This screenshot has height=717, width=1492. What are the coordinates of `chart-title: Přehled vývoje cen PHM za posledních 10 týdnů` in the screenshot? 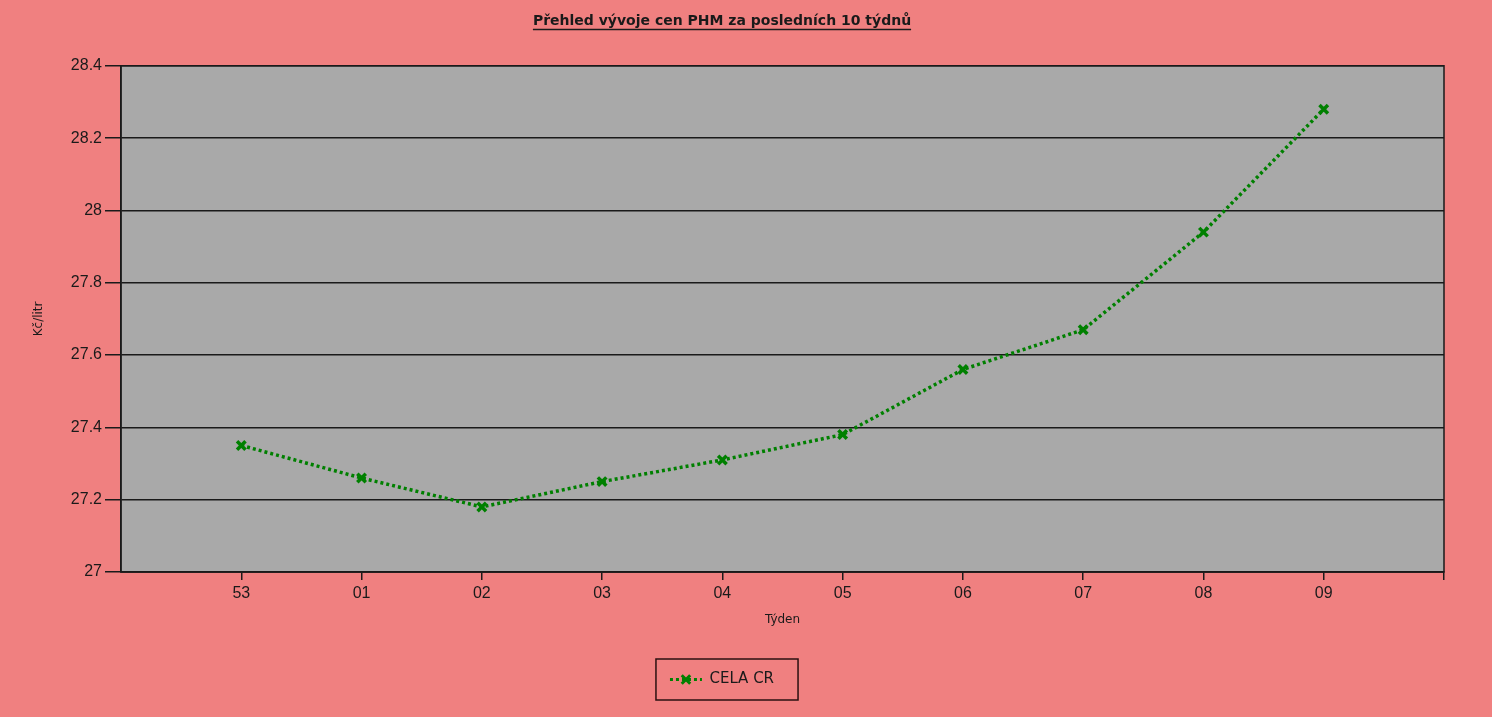 It's located at (722, 20).